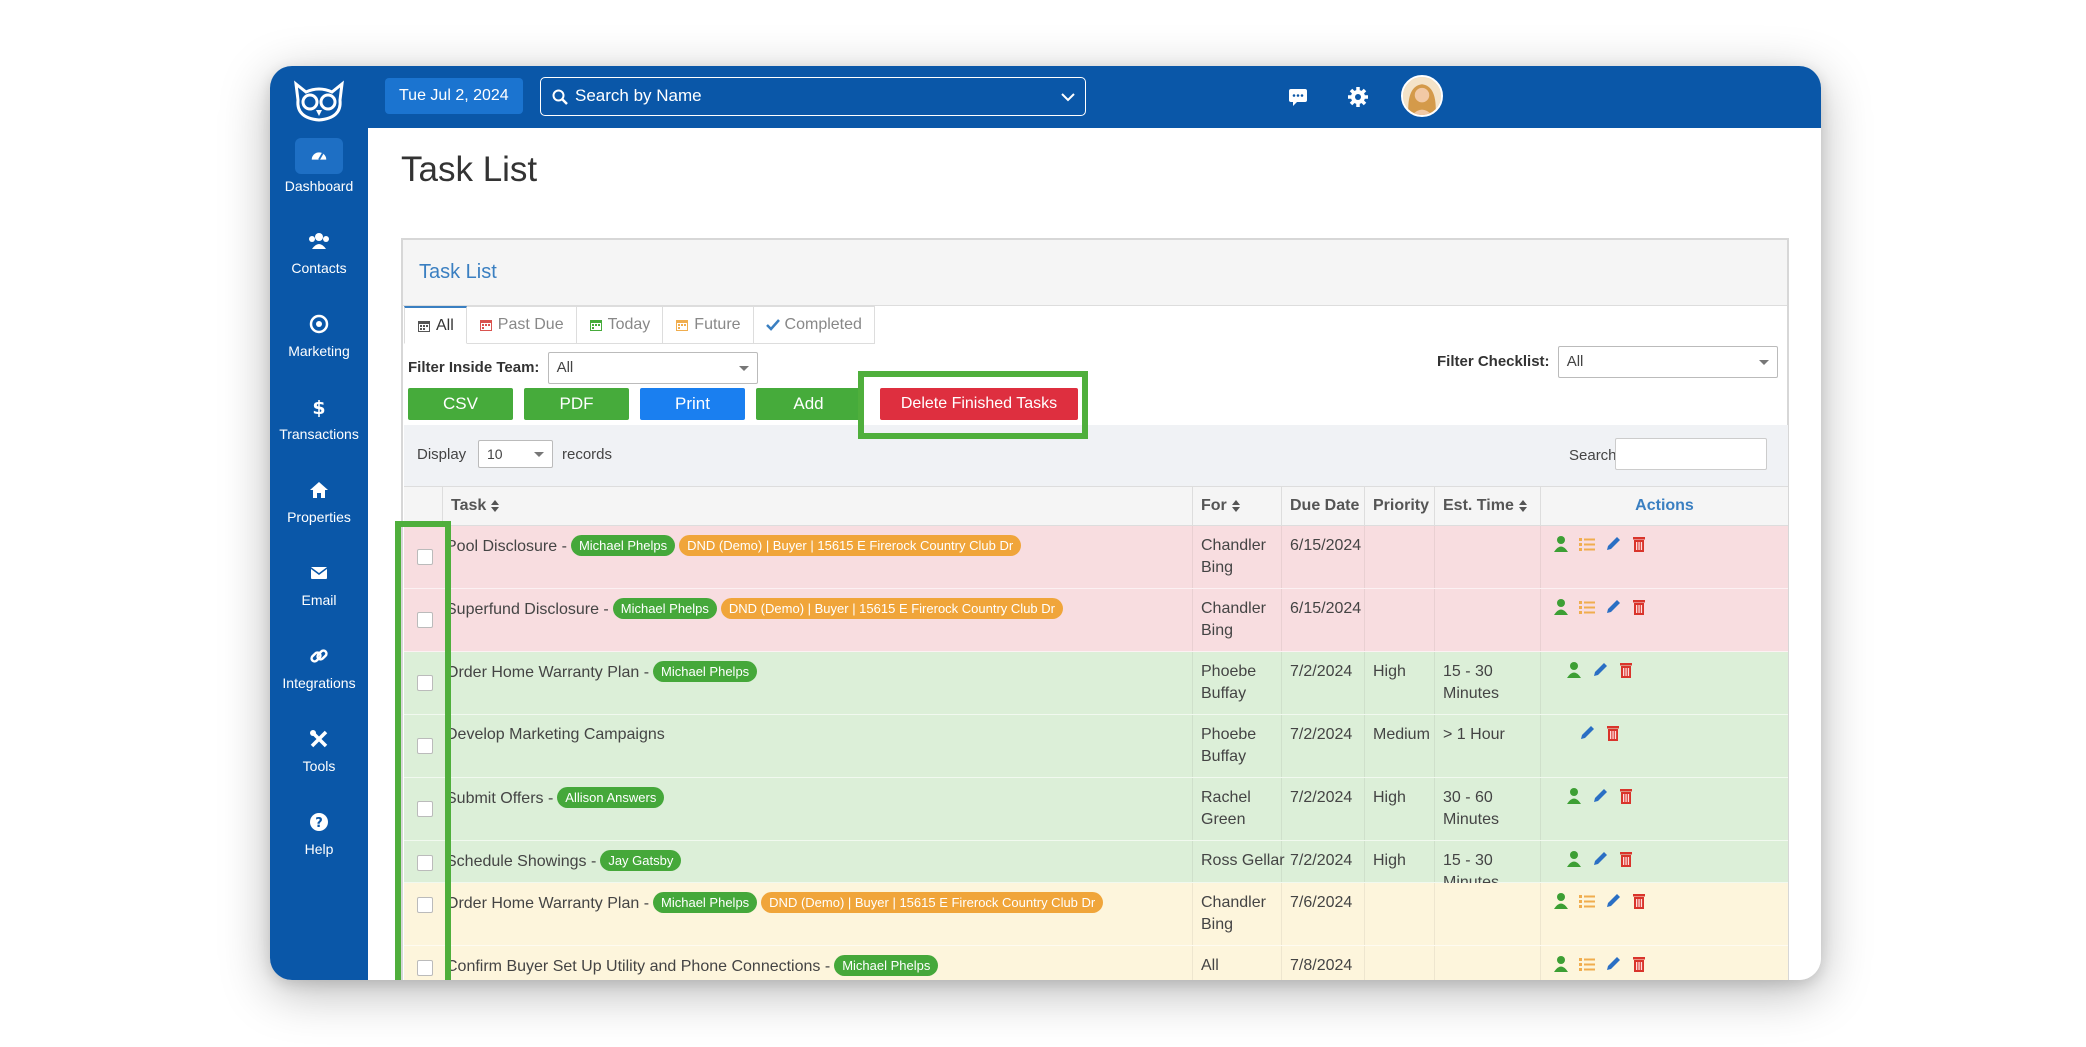 The image size is (2086, 1047). What do you see at coordinates (319, 676) in the screenshot?
I see `sidebar-item-integrations: Integrations` at bounding box center [319, 676].